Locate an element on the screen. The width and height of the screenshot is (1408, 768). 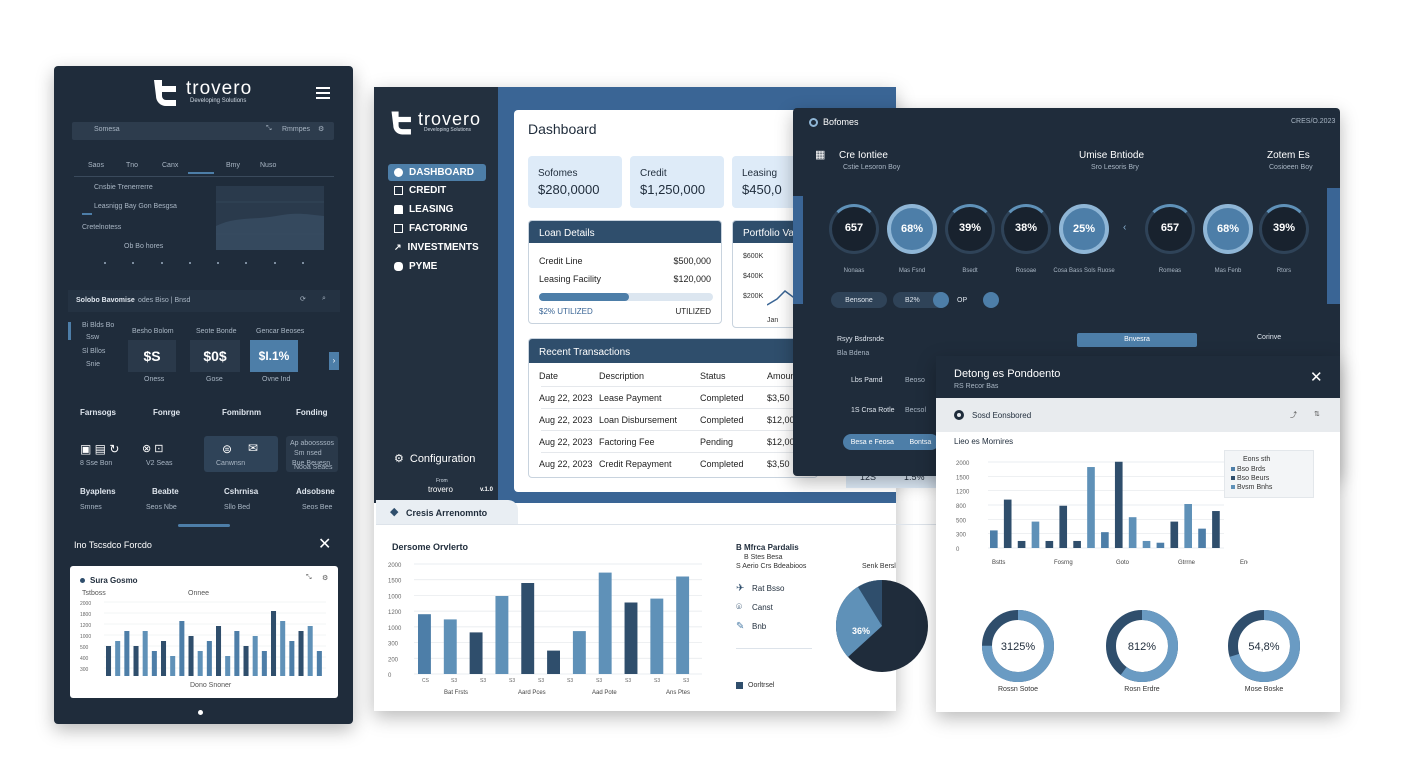
mobile-tab-4: Bmy is located at coordinates (233, 165).